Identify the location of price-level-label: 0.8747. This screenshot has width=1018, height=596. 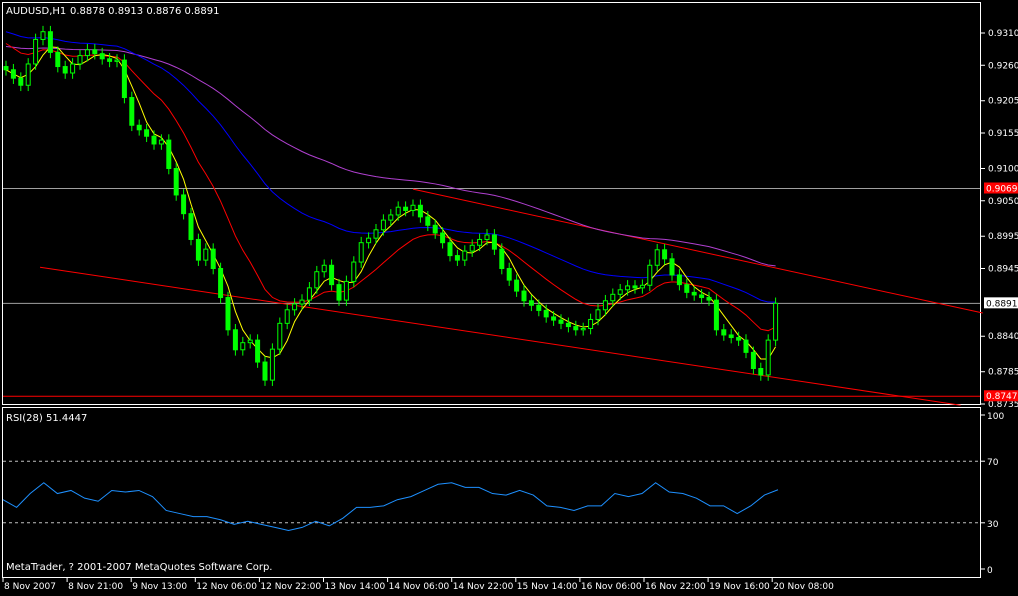
(1002, 397).